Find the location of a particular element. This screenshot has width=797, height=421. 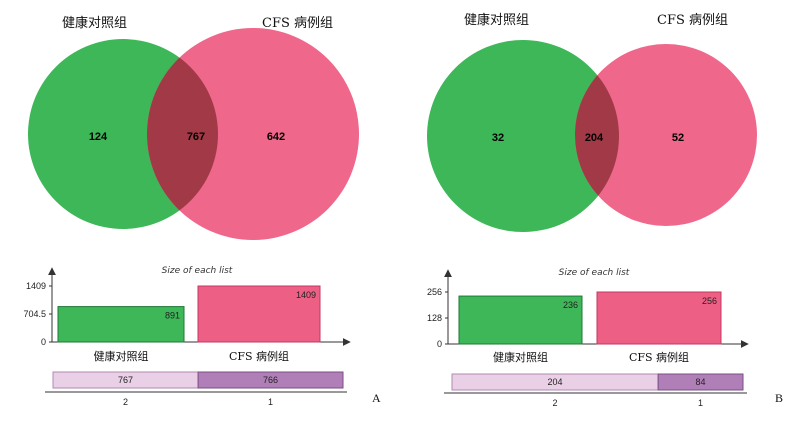

overlap-region is located at coordinates (182, 134).